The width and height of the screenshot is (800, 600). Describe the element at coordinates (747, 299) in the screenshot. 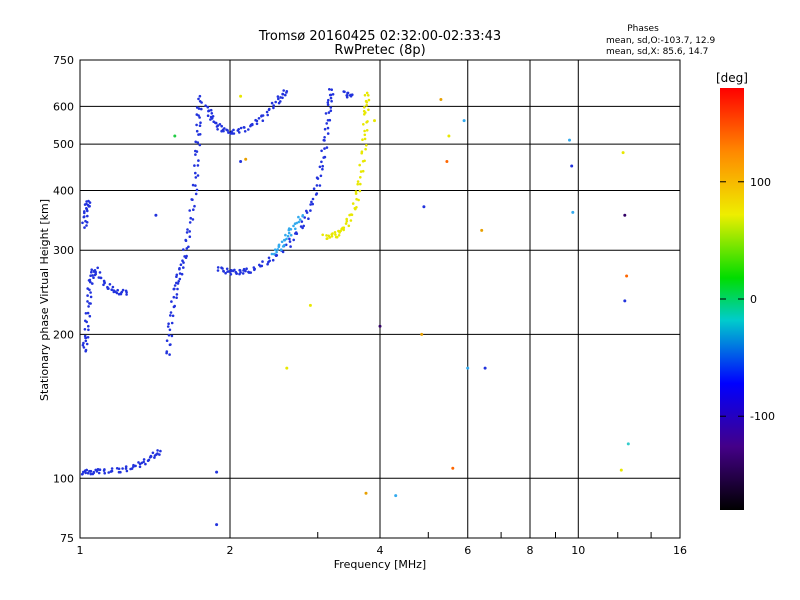

I see `colorbar-tick-labels: 100 0 -100` at that location.